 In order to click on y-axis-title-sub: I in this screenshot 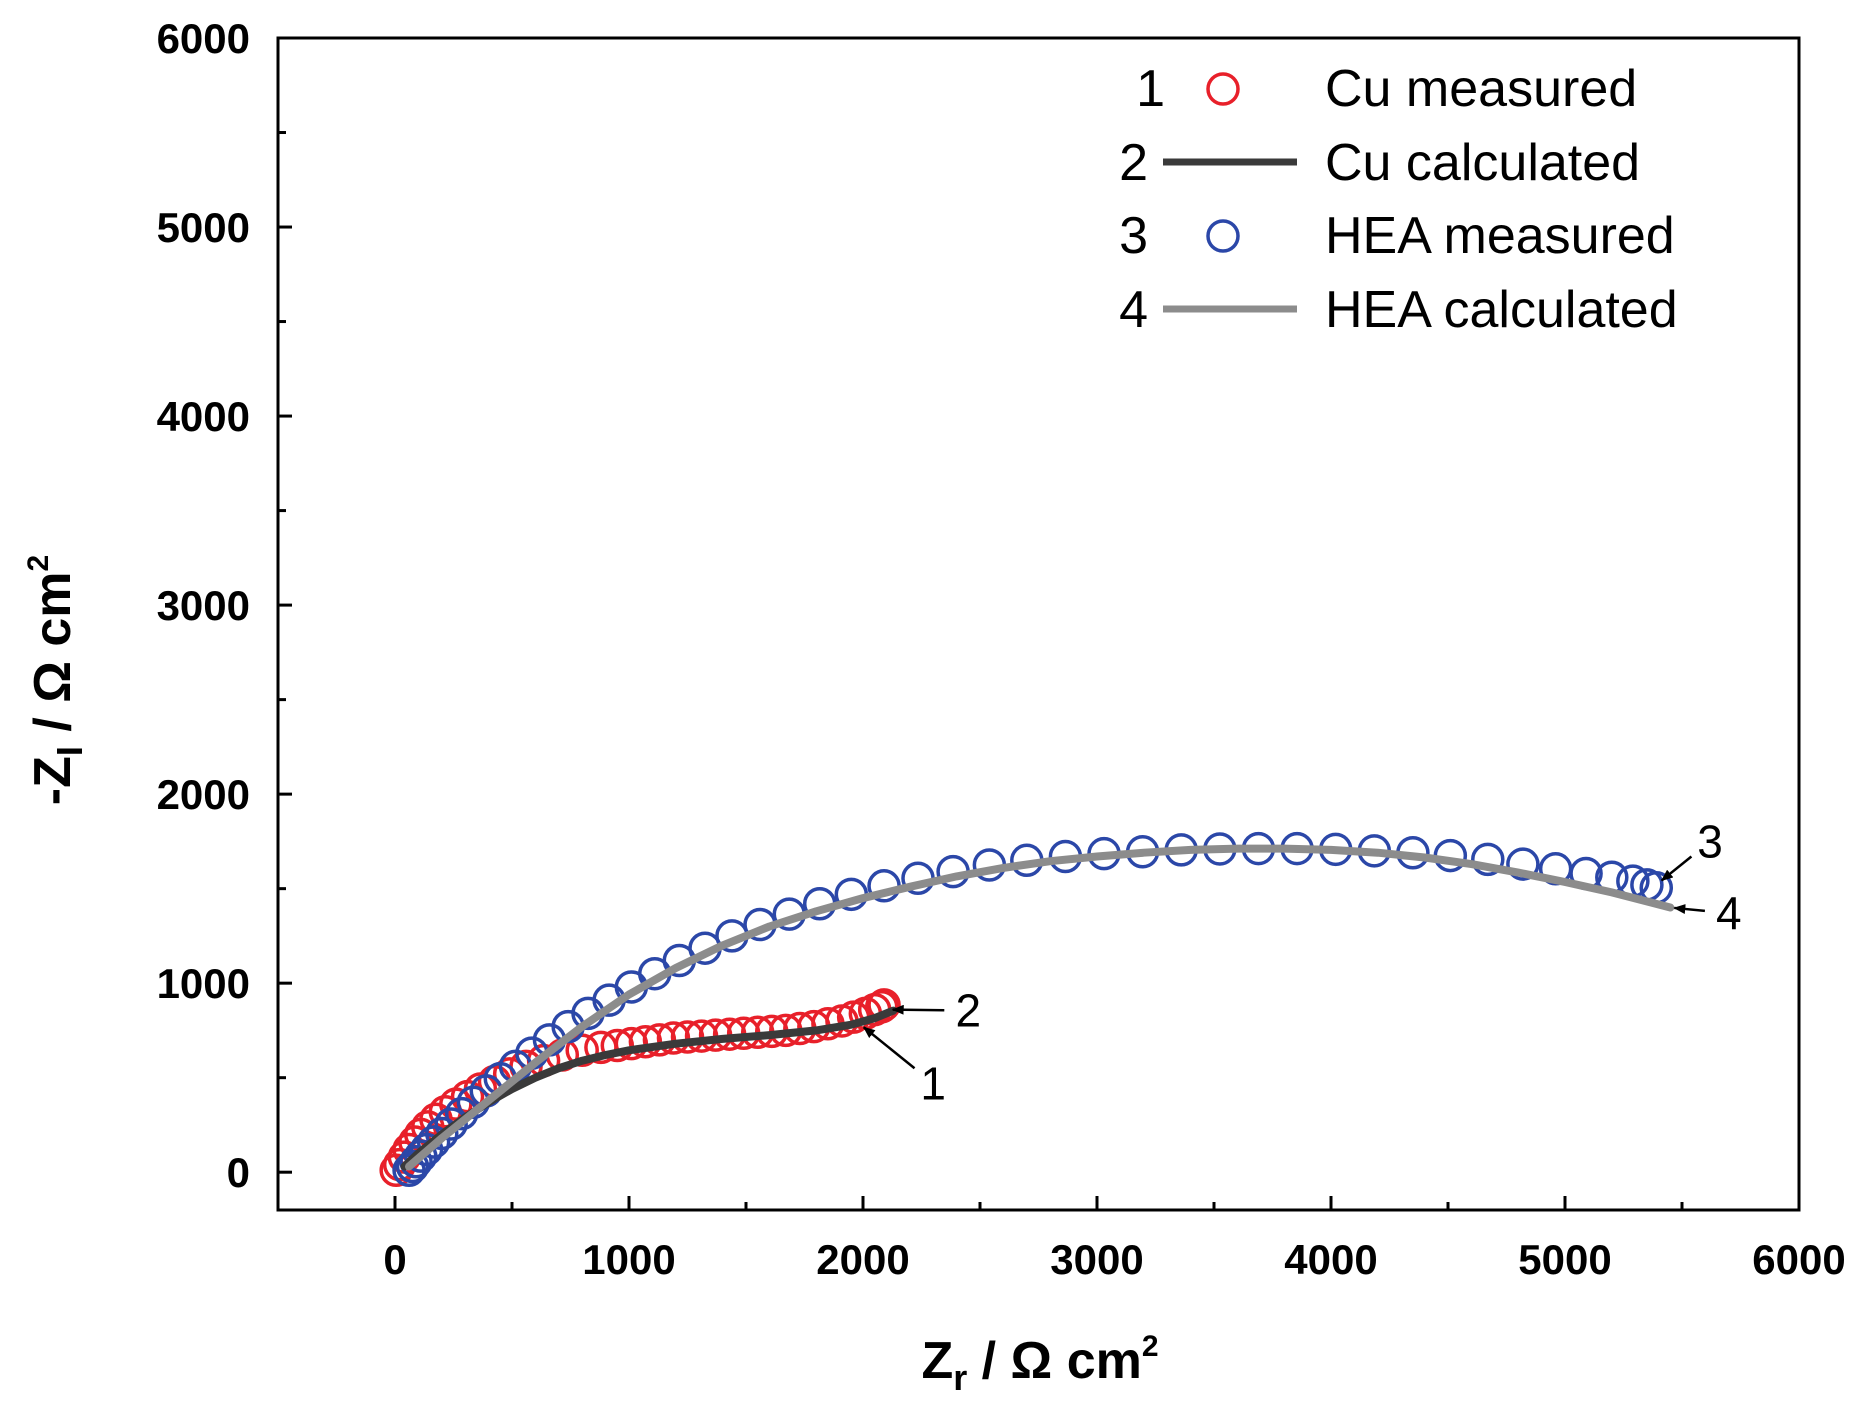, I will do `click(69, 751)`.